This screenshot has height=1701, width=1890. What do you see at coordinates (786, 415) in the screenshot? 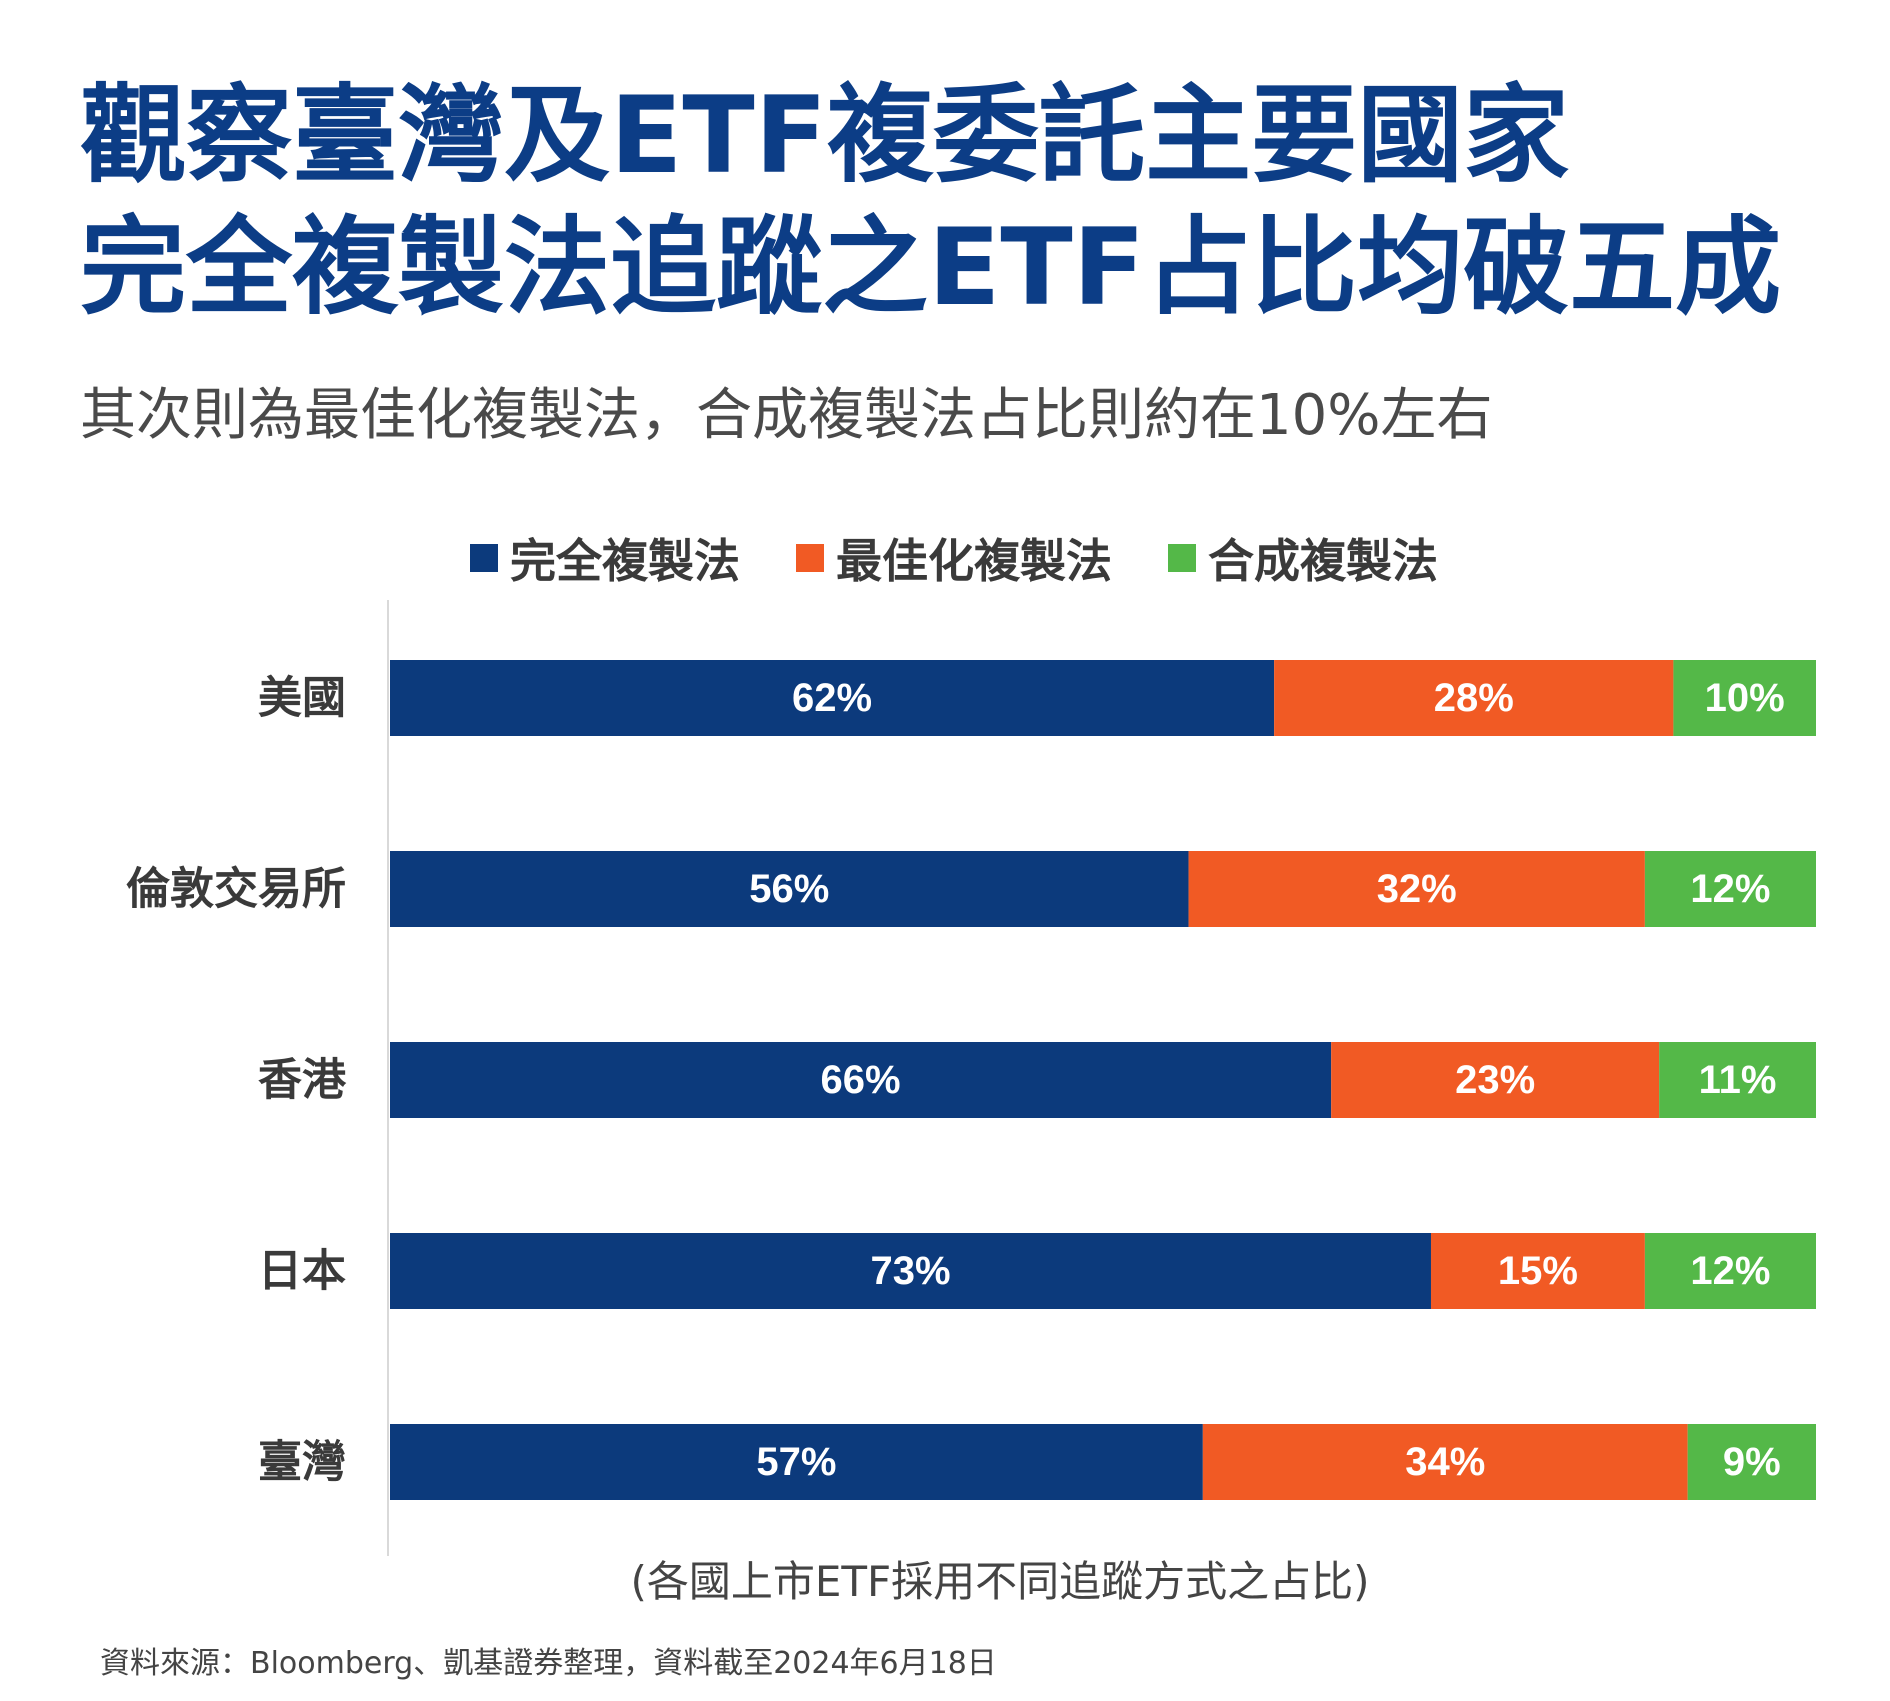
I see `chart-subtitle: 其次則為最佳化複製法，合成複製法占比則約在10%左右` at bounding box center [786, 415].